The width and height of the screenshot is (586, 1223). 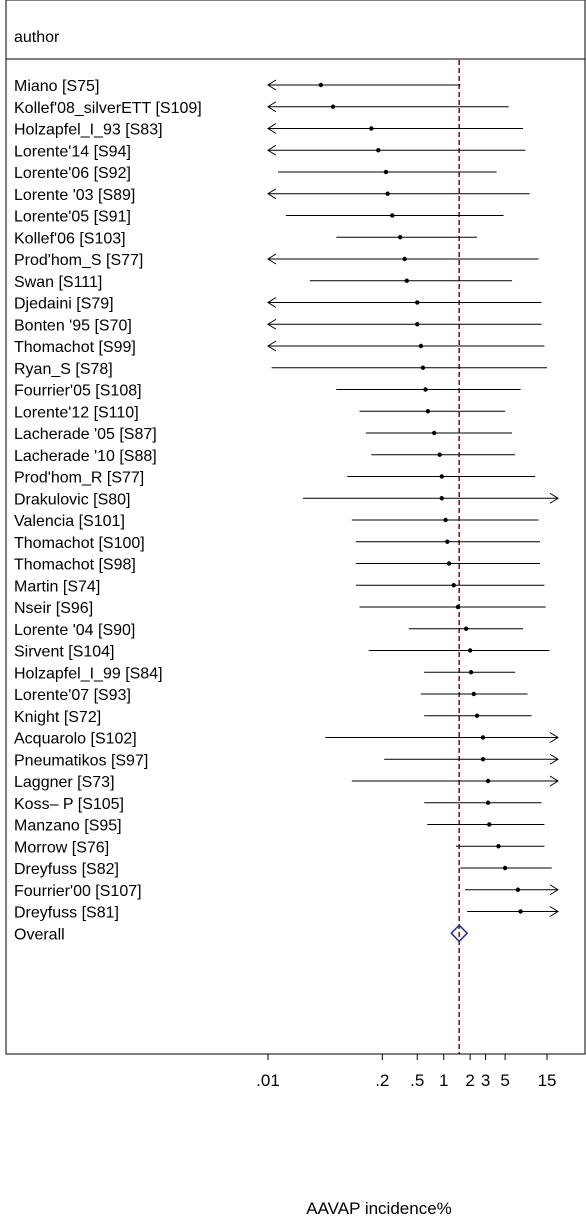 I want to click on x-tick-label: .5, so click(x=417, y=1080).